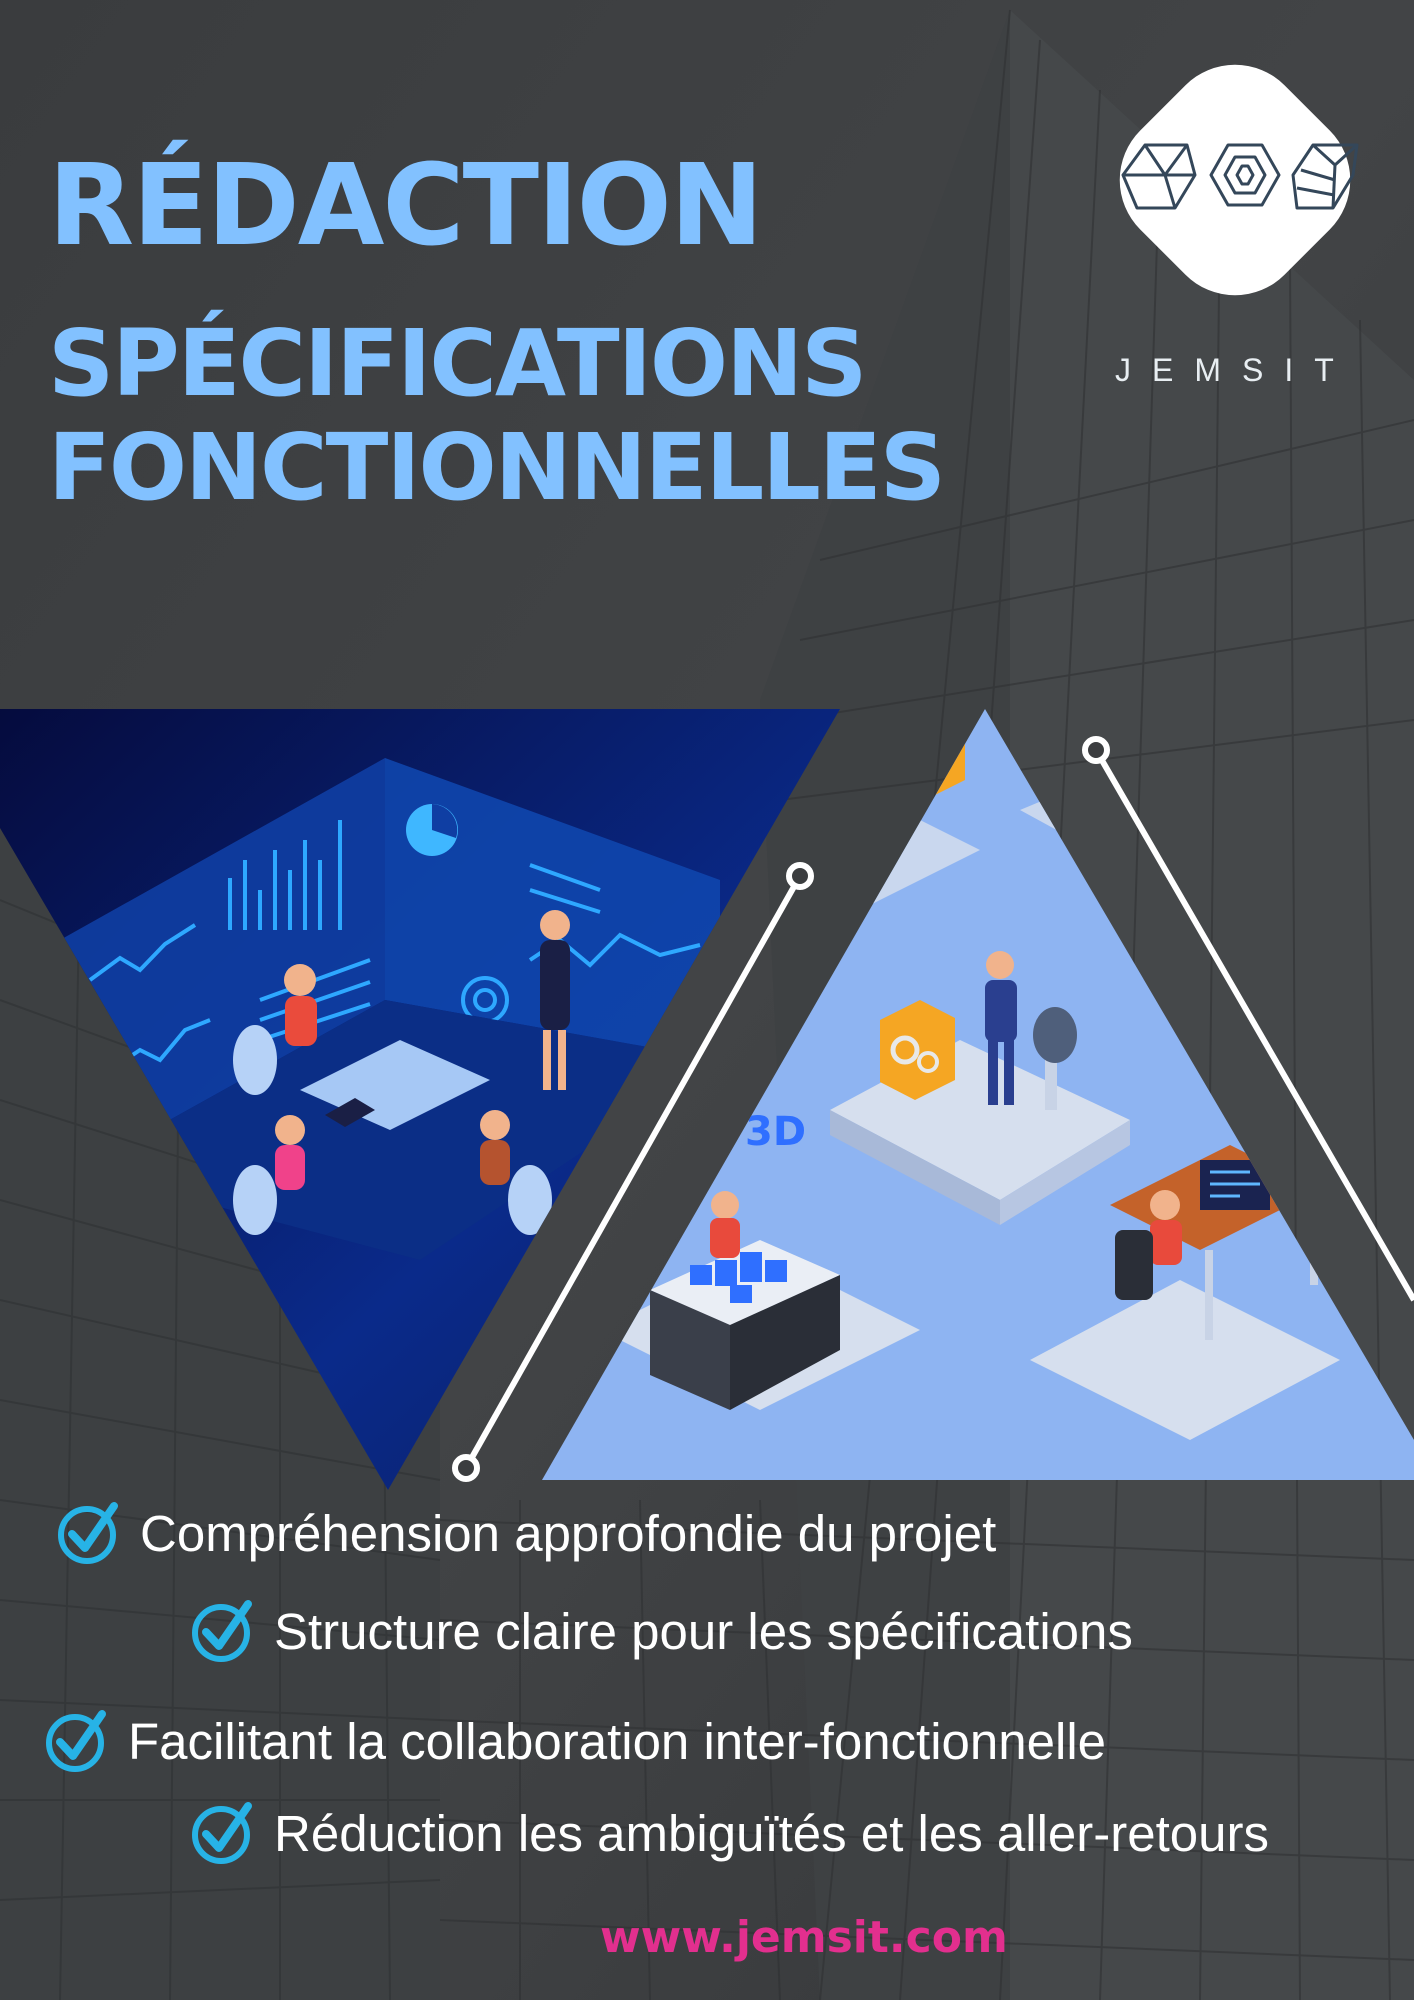 This screenshot has height=2000, width=1414. Describe the element at coordinates (804, 1937) in the screenshot. I see `website-link: www.jemsit.com` at that location.